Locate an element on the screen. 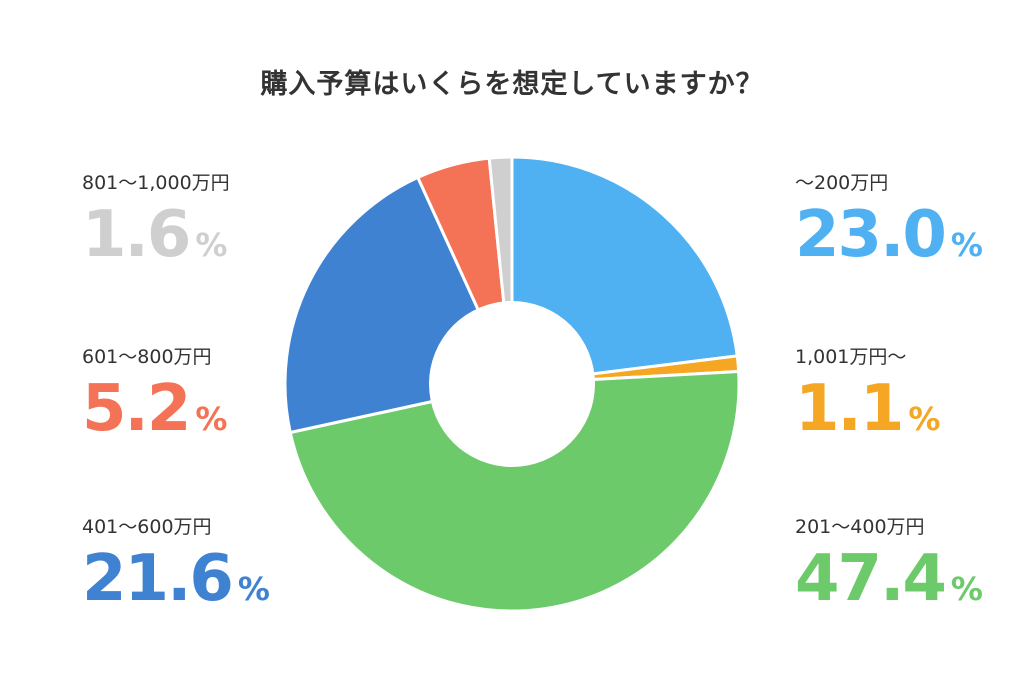  legend-item: 401～600万円 21.6% is located at coordinates (176, 561).